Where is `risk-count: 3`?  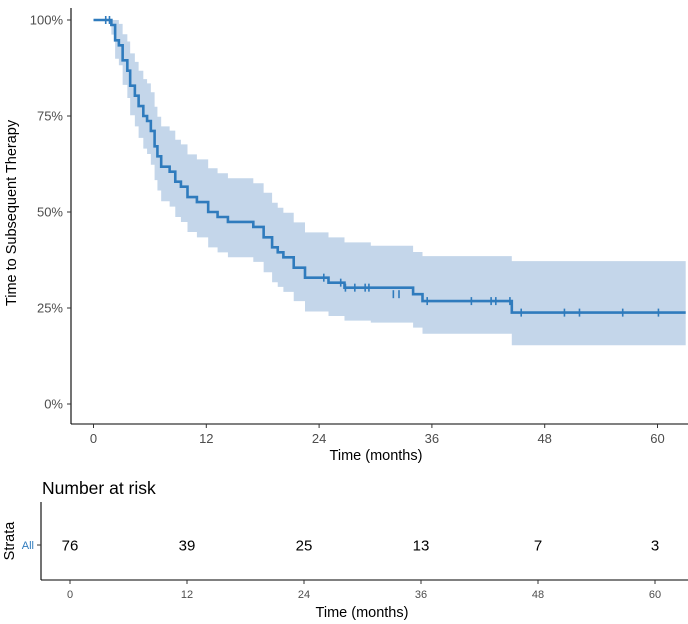
risk-count: 3 is located at coordinates (655, 546).